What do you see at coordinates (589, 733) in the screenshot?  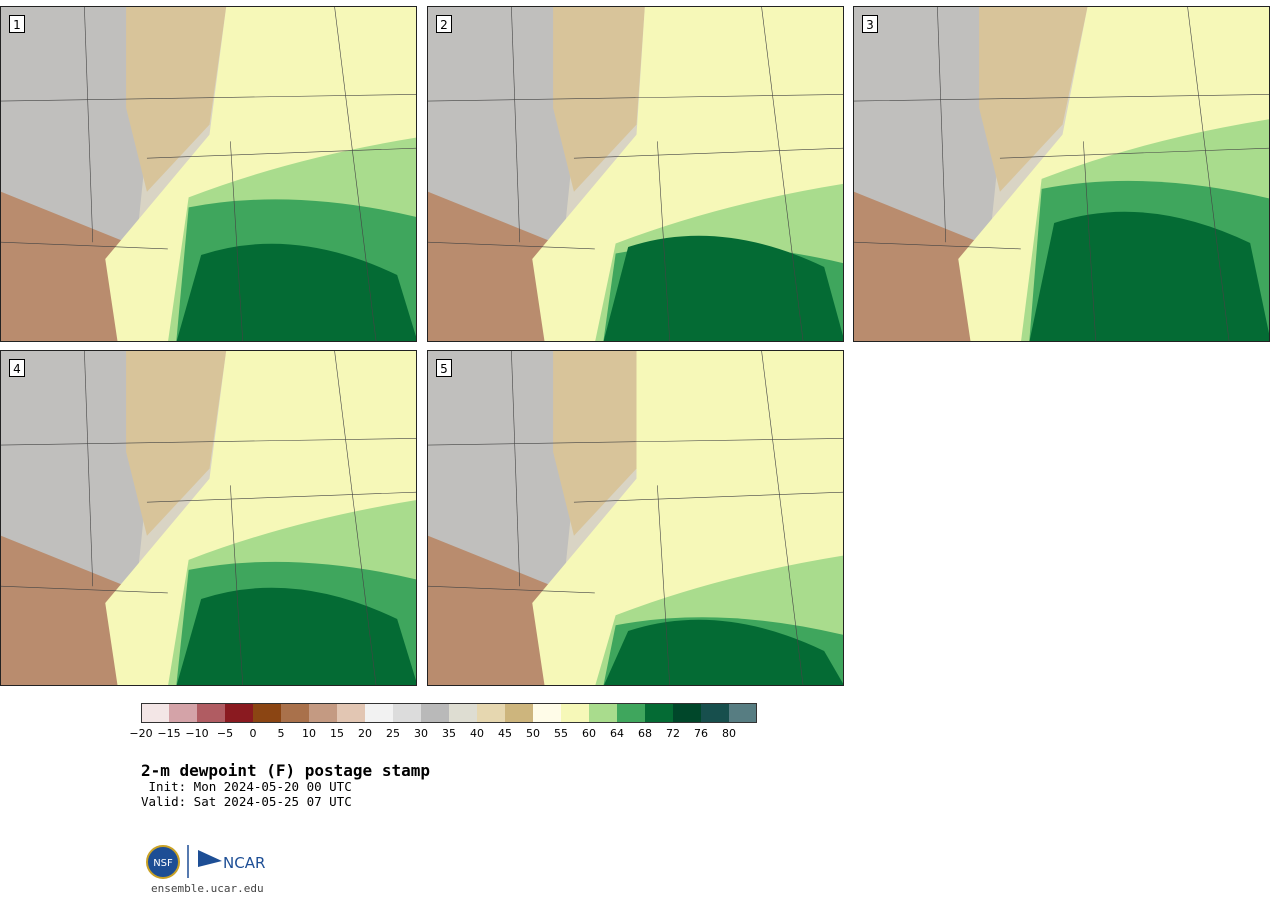 I see `colorbar-tick-label: 60` at bounding box center [589, 733].